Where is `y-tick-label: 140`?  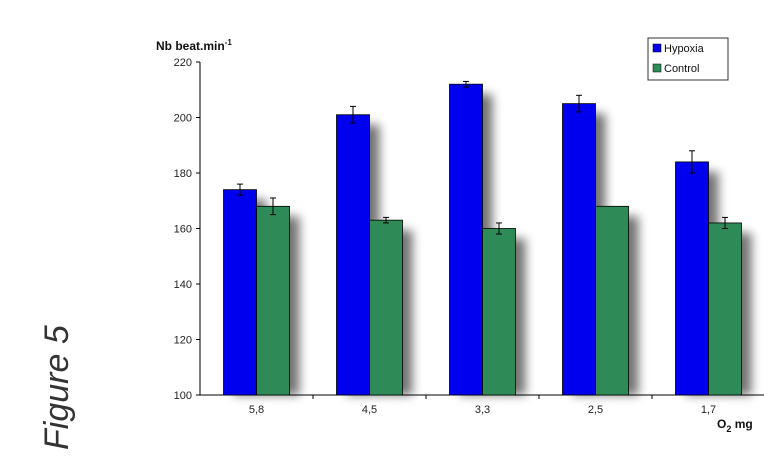 y-tick-label: 140 is located at coordinates (183, 285).